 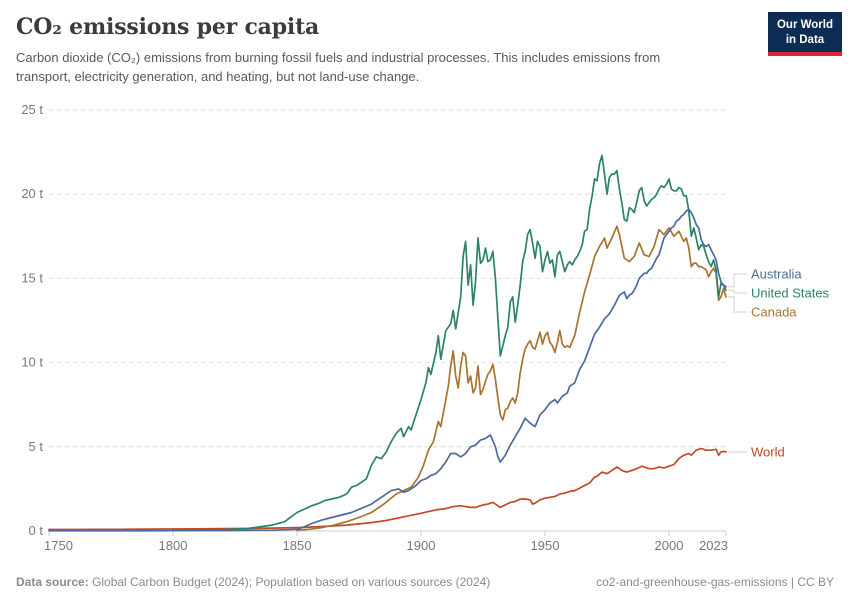 What do you see at coordinates (421, 545) in the screenshot?
I see `x-tick-label: 1900` at bounding box center [421, 545].